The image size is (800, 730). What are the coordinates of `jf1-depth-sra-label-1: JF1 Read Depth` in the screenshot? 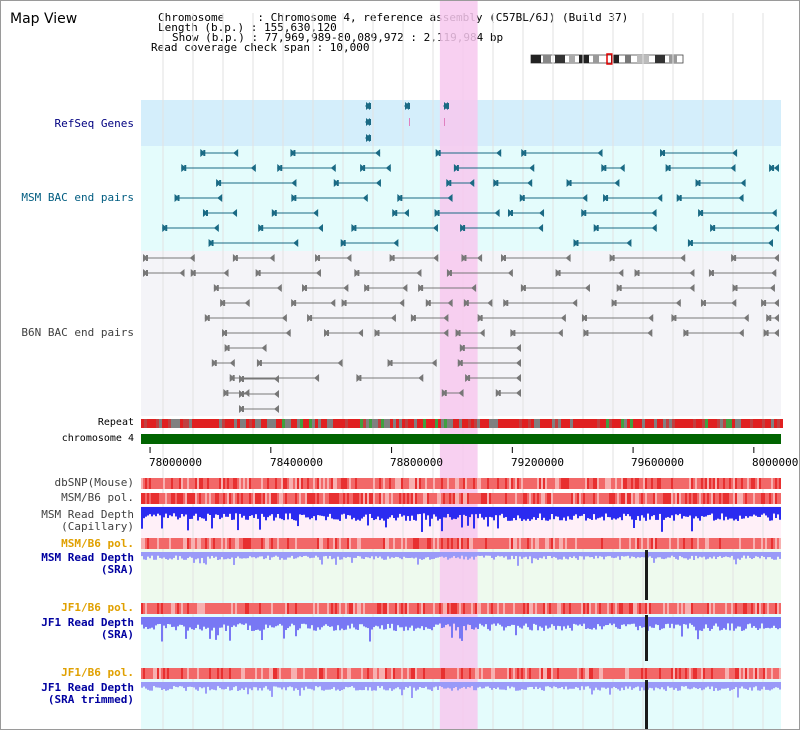 It's located at (87, 622).